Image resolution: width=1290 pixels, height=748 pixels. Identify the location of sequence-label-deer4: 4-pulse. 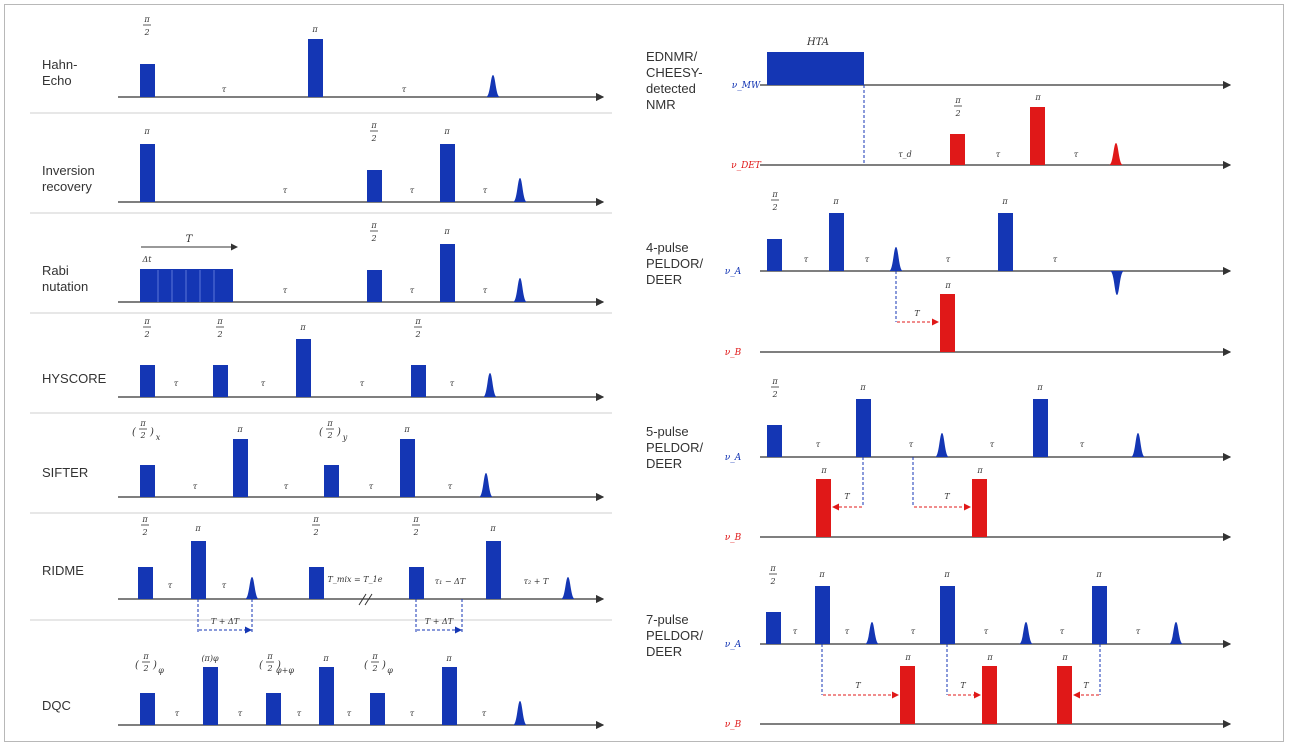
(667, 247).